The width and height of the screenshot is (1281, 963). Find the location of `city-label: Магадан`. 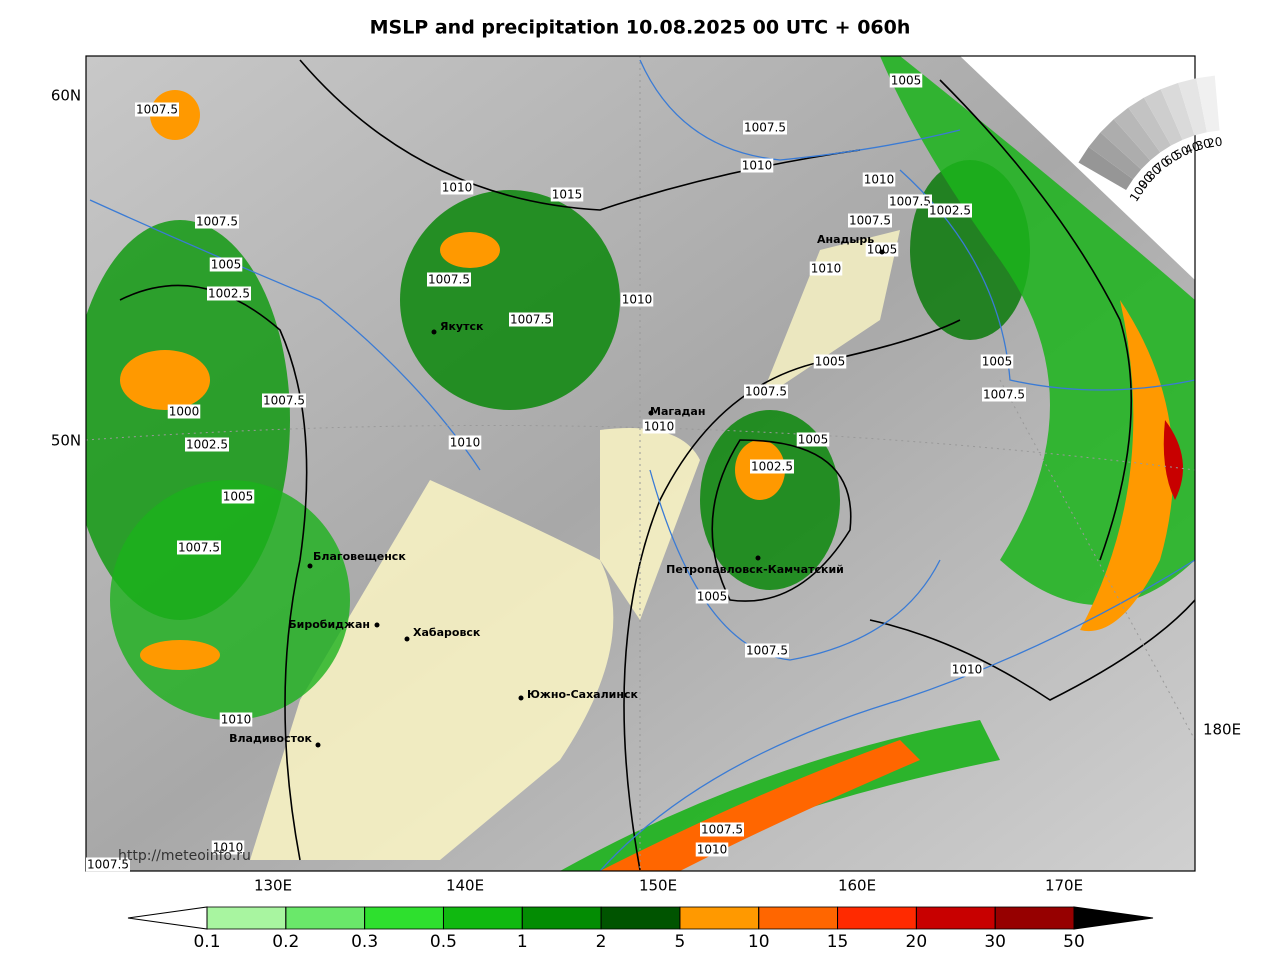

city-label: Магадан is located at coordinates (677, 411).